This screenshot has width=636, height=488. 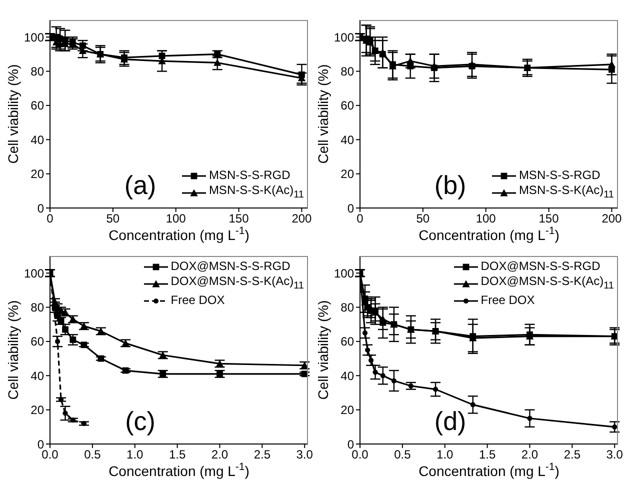 I want to click on annotation: (d), so click(x=450, y=421).